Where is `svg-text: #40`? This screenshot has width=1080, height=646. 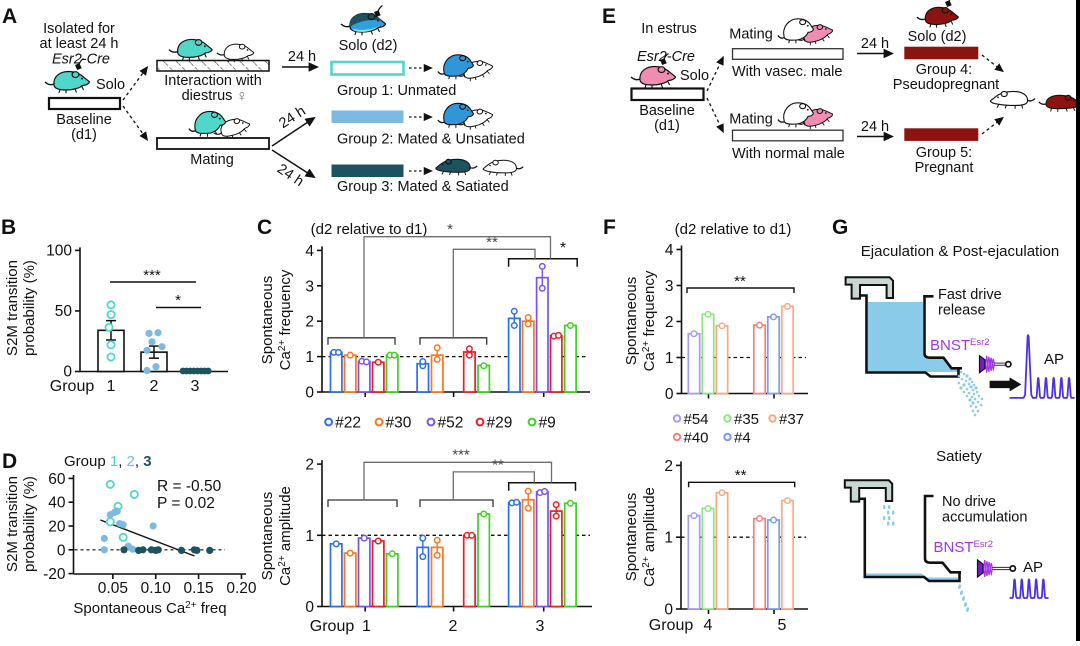
svg-text: #40 is located at coordinates (696, 438).